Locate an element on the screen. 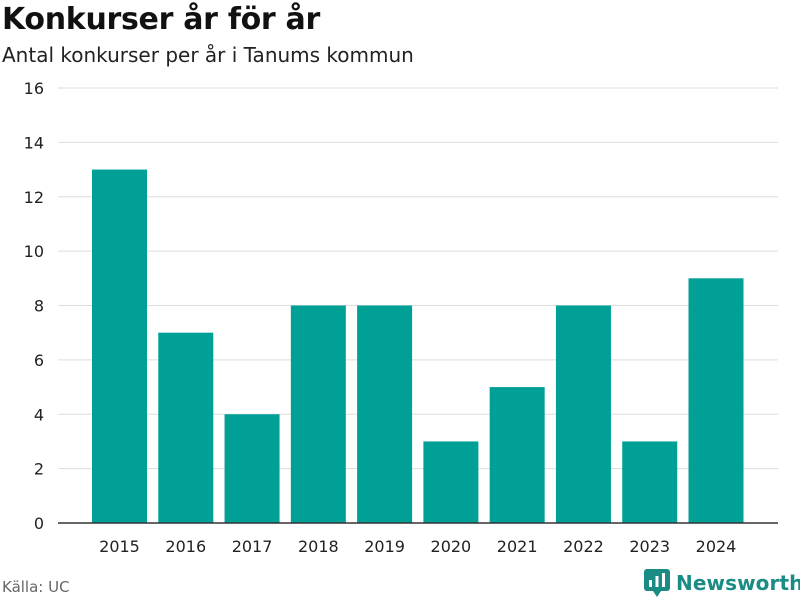 The image size is (800, 600). bar-2015 is located at coordinates (119, 346).